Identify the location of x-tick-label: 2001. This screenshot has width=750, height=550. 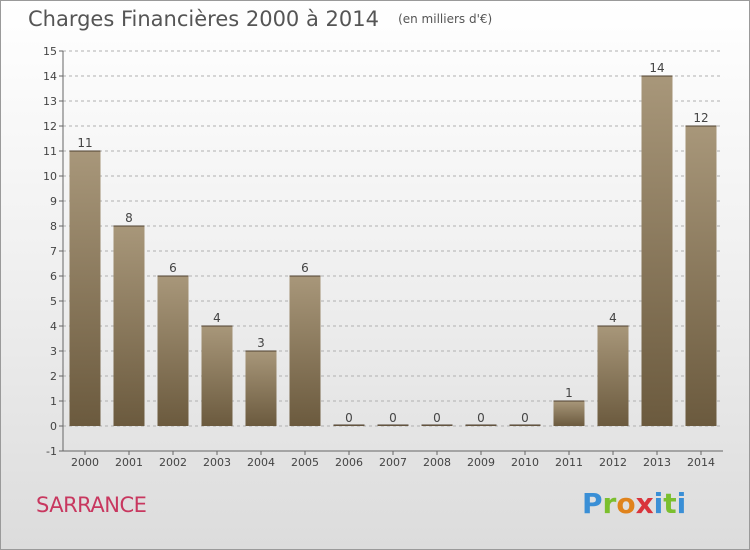
(129, 462).